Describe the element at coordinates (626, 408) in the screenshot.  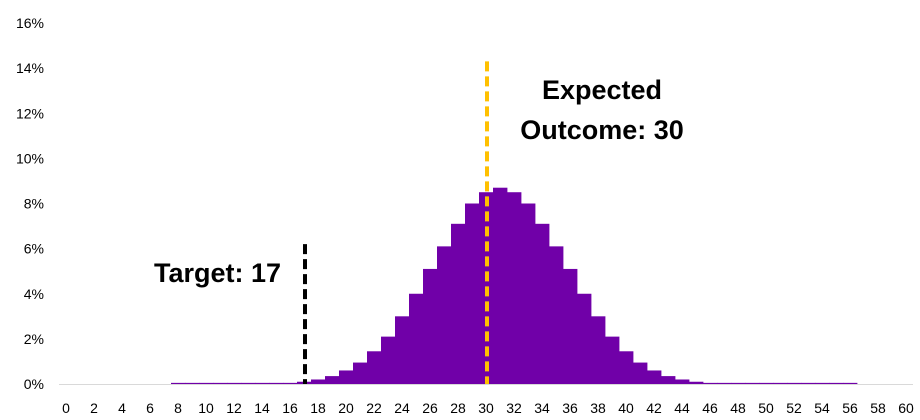
I see `x-tick-label: 40` at that location.